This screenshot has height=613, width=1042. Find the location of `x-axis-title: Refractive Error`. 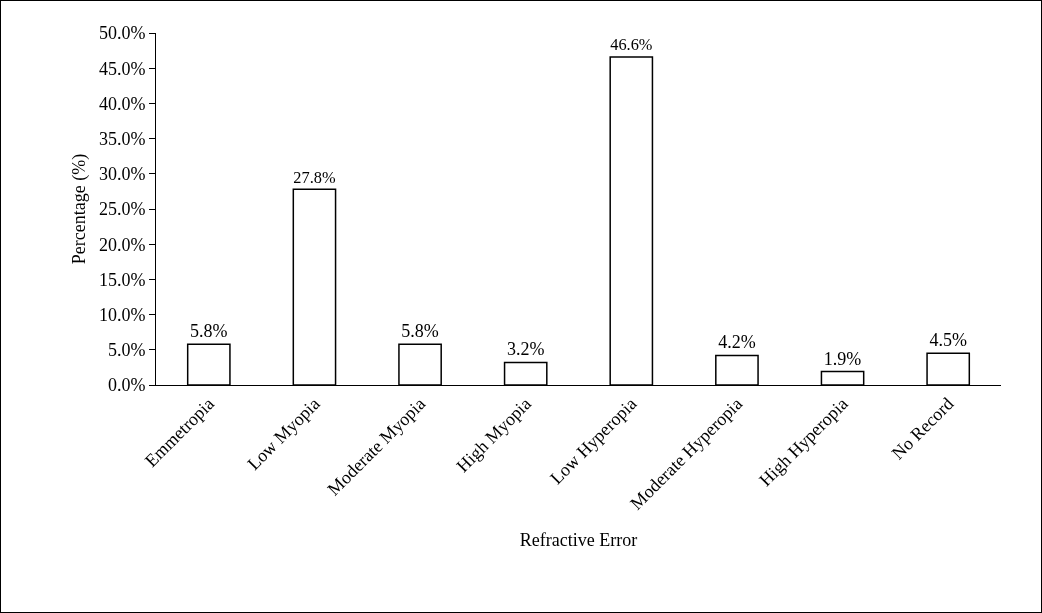

x-axis-title: Refractive Error is located at coordinates (578, 539).